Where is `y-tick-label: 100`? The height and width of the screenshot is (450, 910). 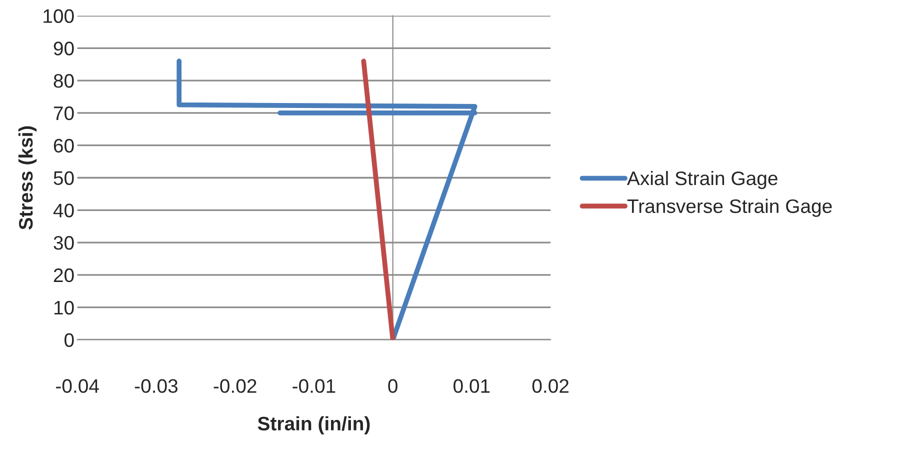 y-tick-label: 100 is located at coordinates (59, 16).